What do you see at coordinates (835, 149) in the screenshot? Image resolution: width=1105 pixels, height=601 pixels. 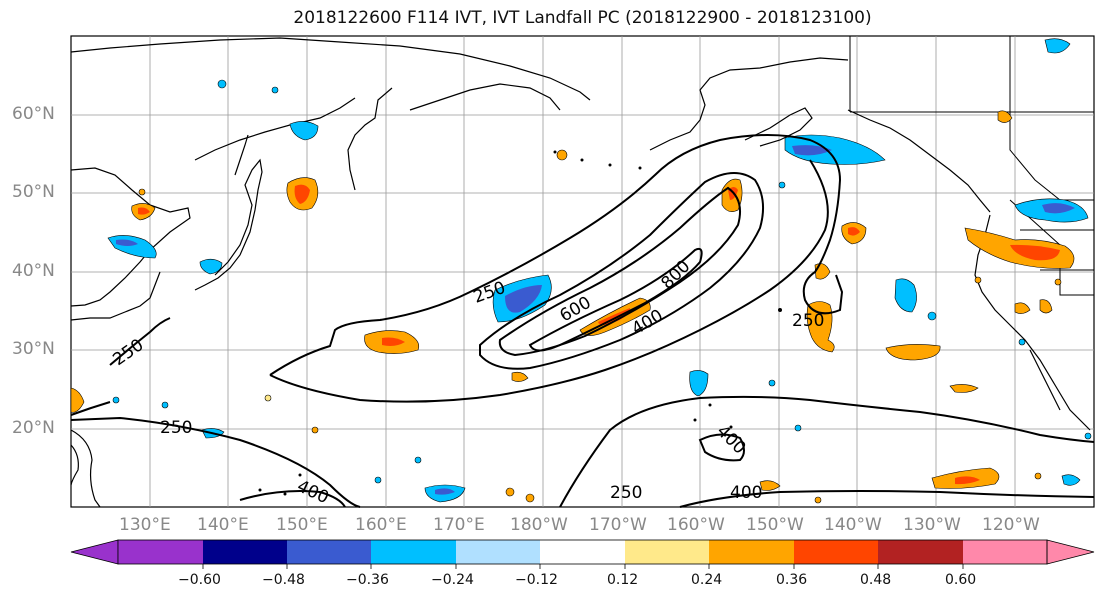 I see `blob-neg-bering` at bounding box center [835, 149].